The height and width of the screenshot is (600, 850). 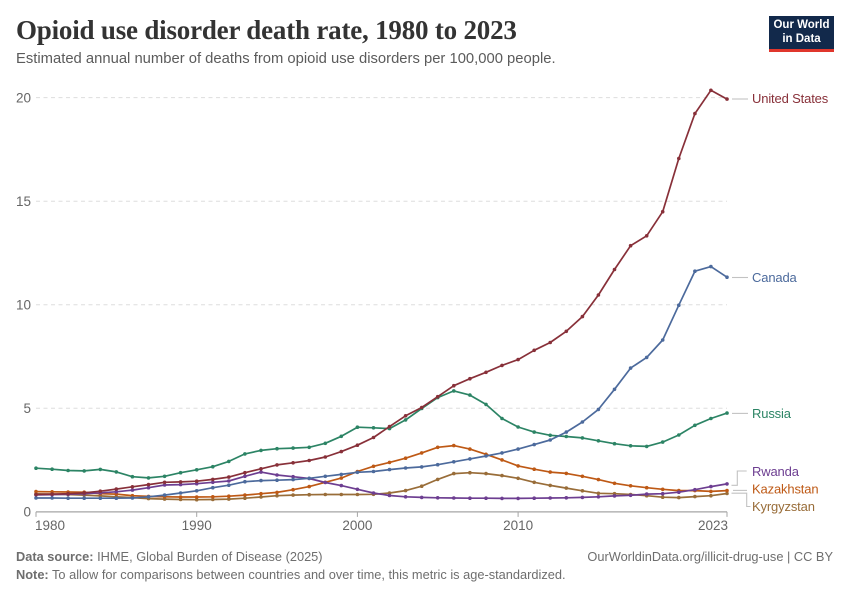 What do you see at coordinates (50, 525) in the screenshot?
I see `svg-text: 1980` at bounding box center [50, 525].